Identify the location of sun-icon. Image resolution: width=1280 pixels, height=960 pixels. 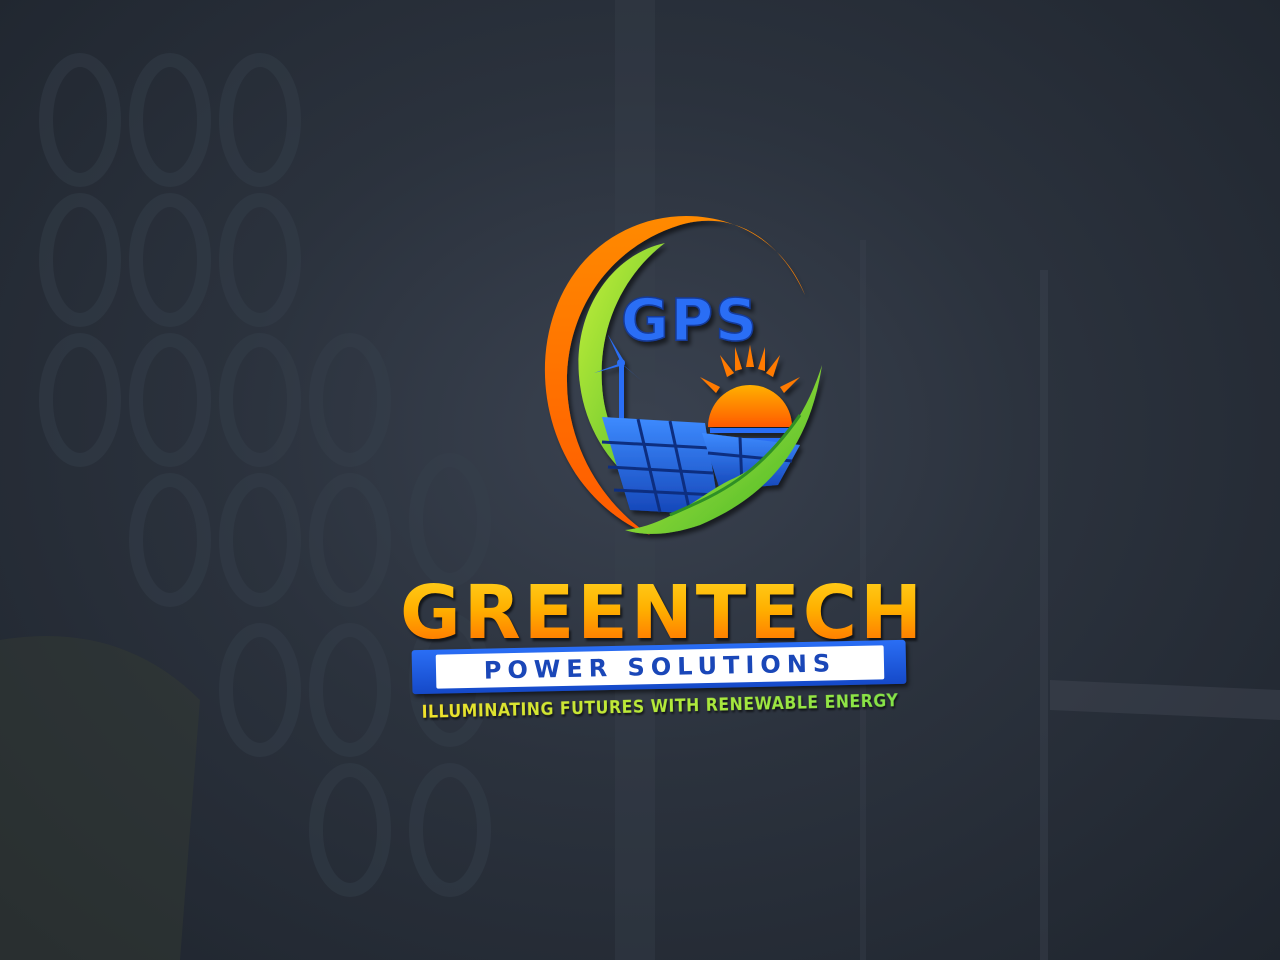
(750, 394).